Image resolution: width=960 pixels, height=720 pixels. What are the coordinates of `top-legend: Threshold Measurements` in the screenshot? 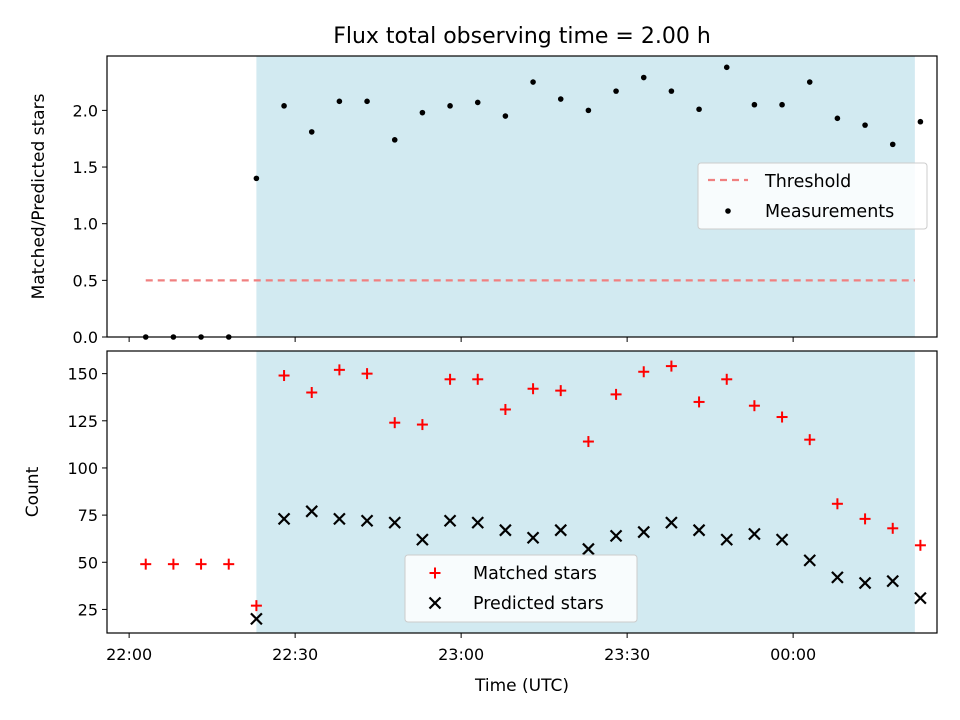 It's located at (812, 196).